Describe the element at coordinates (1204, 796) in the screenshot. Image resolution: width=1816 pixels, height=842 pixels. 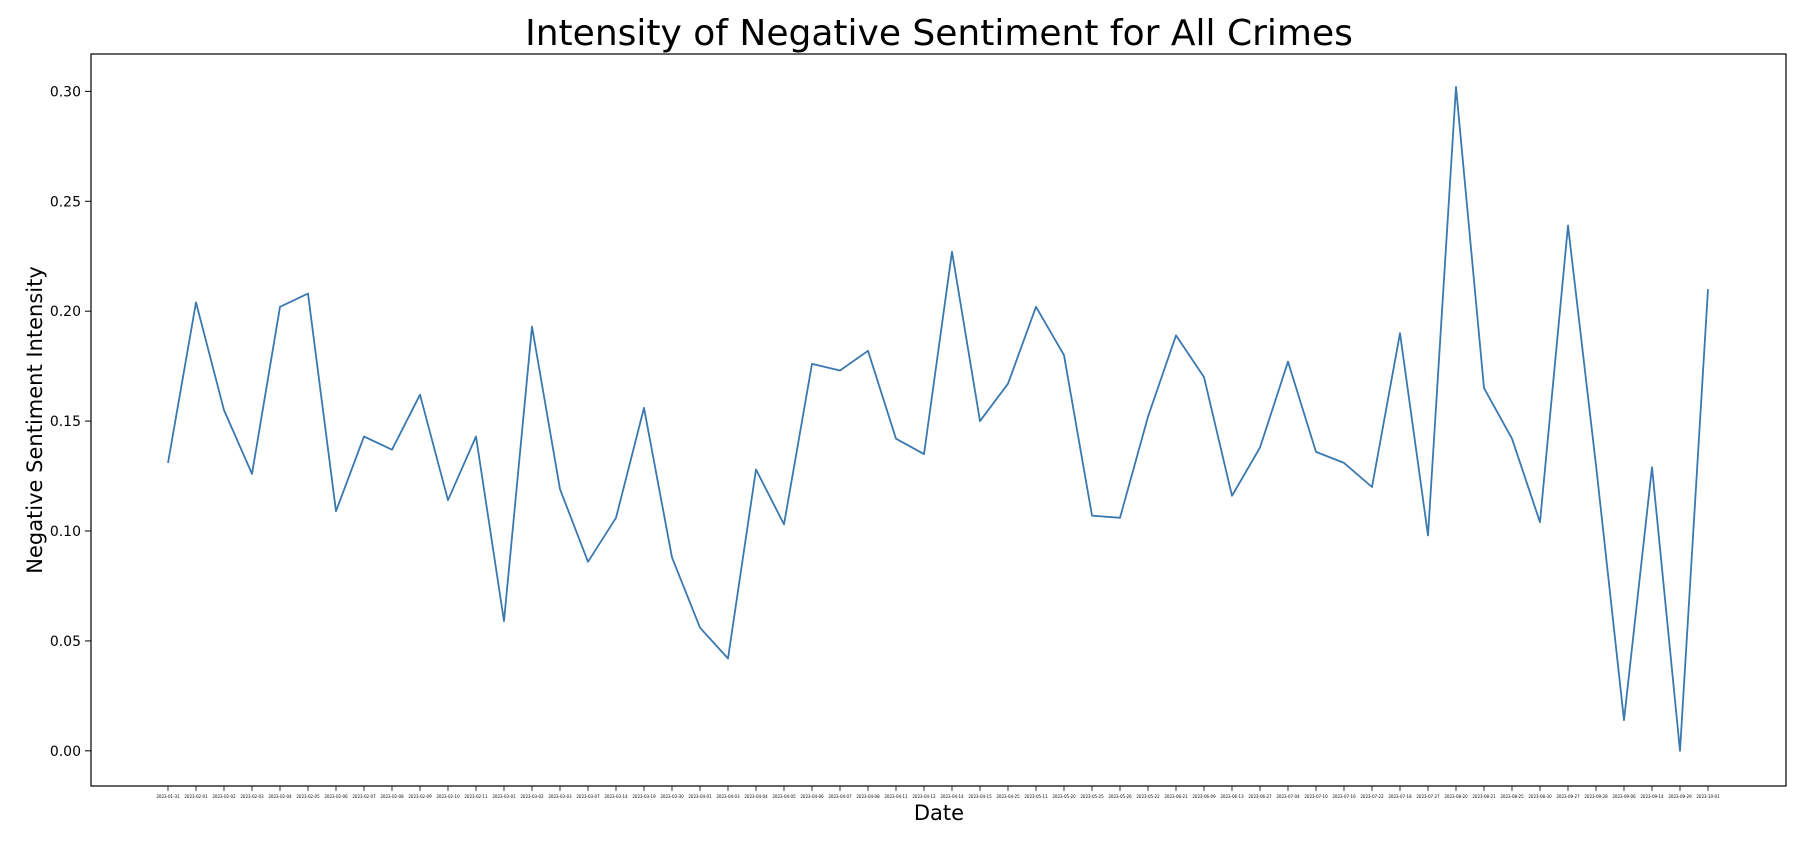
I see `x-tick-label: 2023-06-09` at that location.